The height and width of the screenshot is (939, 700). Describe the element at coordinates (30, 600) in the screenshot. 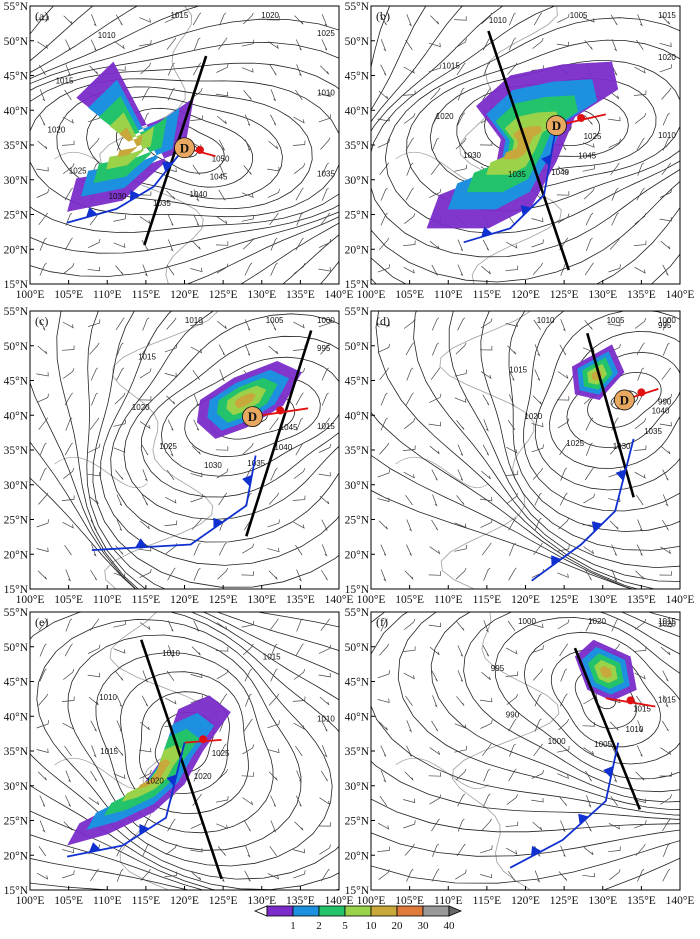

I see `lon-tick-label: 100°E` at that location.